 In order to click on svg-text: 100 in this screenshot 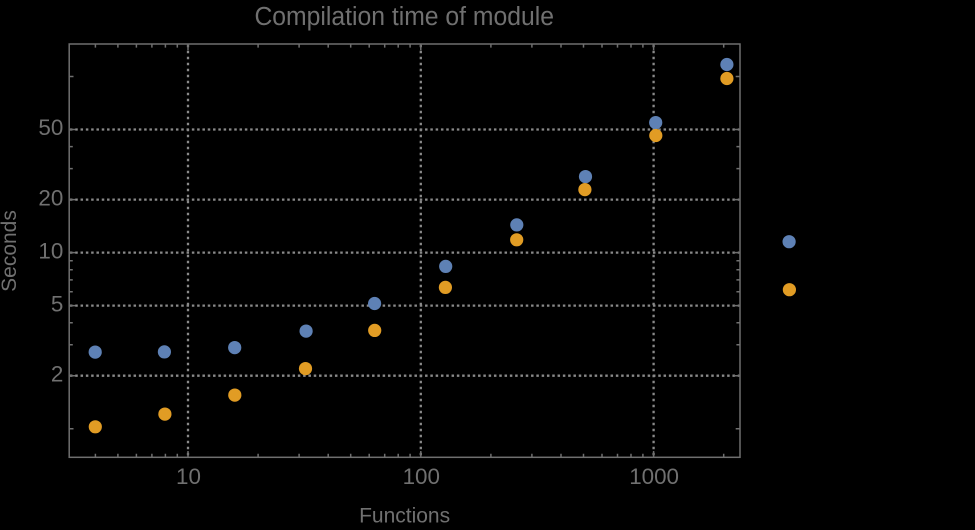, I will do `click(421, 476)`.